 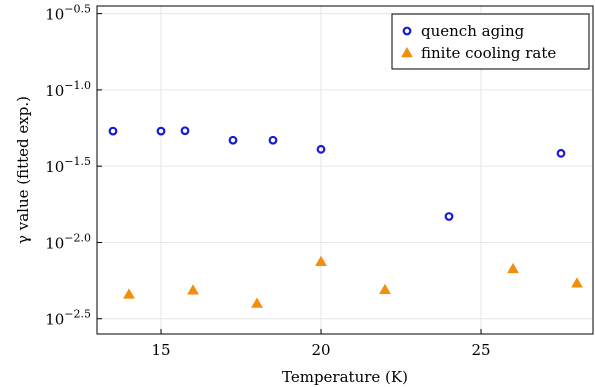 I want to click on y-tick-label: 10−2.0, so click(x=68, y=241).